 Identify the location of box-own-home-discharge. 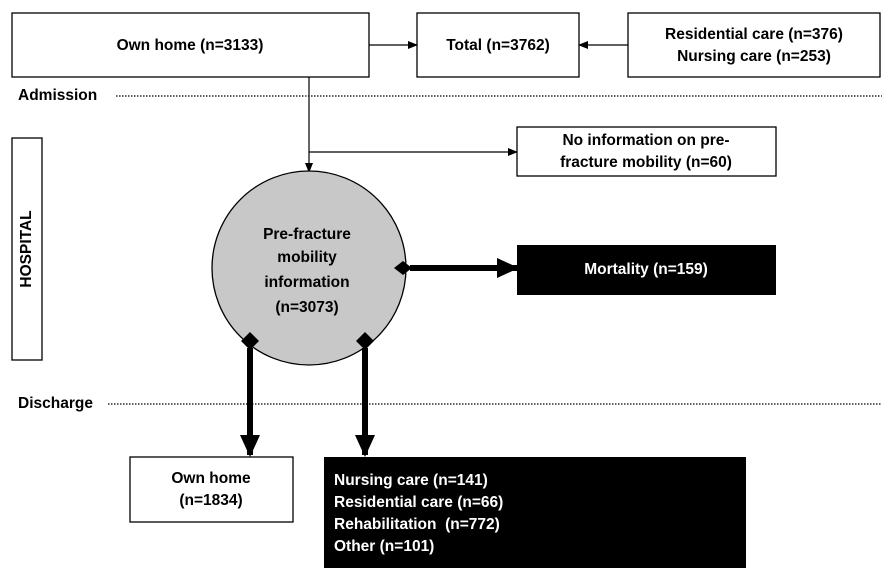
(211, 489).